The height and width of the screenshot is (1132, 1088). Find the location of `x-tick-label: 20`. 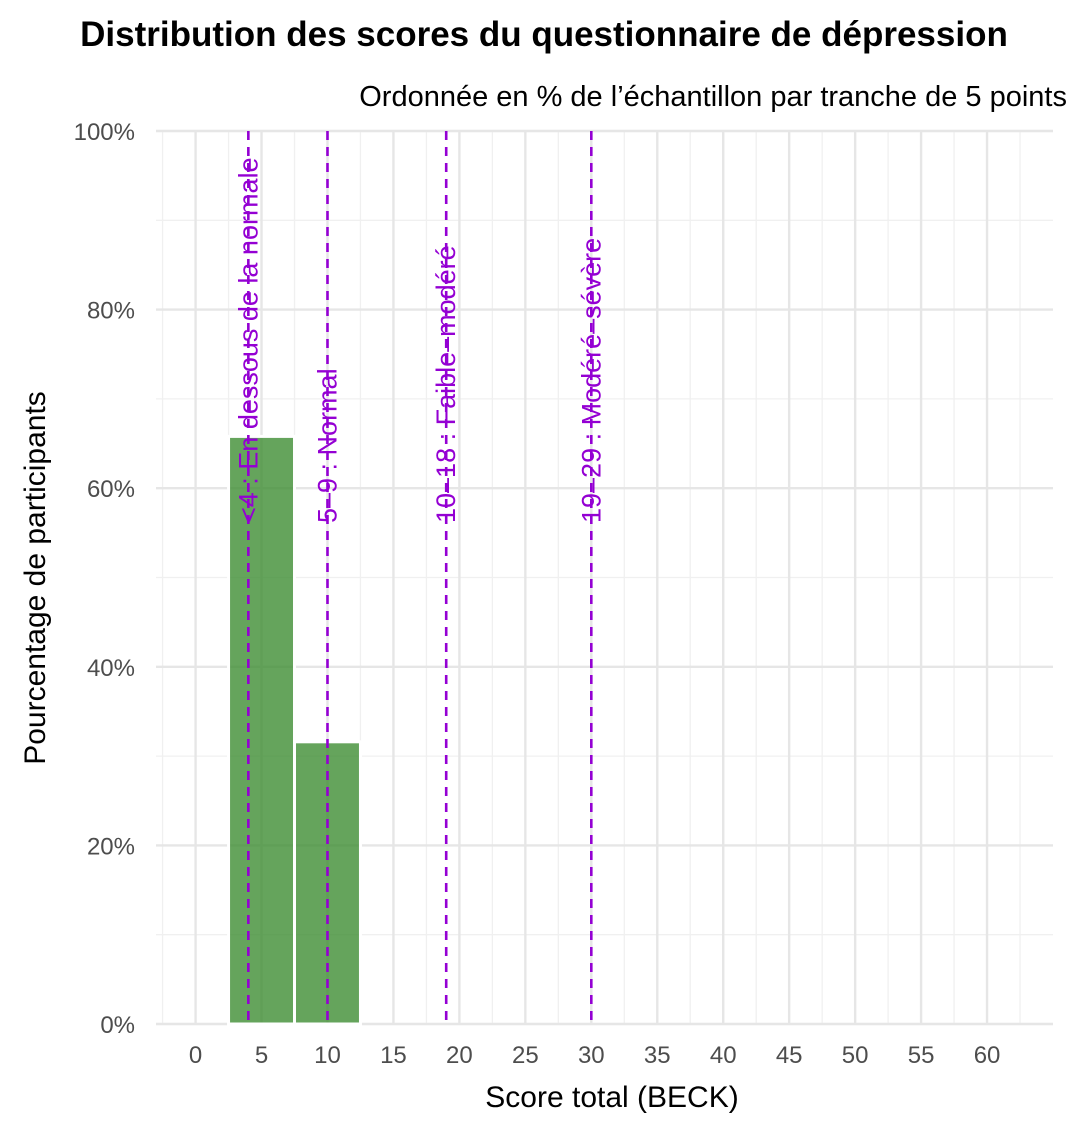

x-tick-label: 20 is located at coordinates (459, 1055).